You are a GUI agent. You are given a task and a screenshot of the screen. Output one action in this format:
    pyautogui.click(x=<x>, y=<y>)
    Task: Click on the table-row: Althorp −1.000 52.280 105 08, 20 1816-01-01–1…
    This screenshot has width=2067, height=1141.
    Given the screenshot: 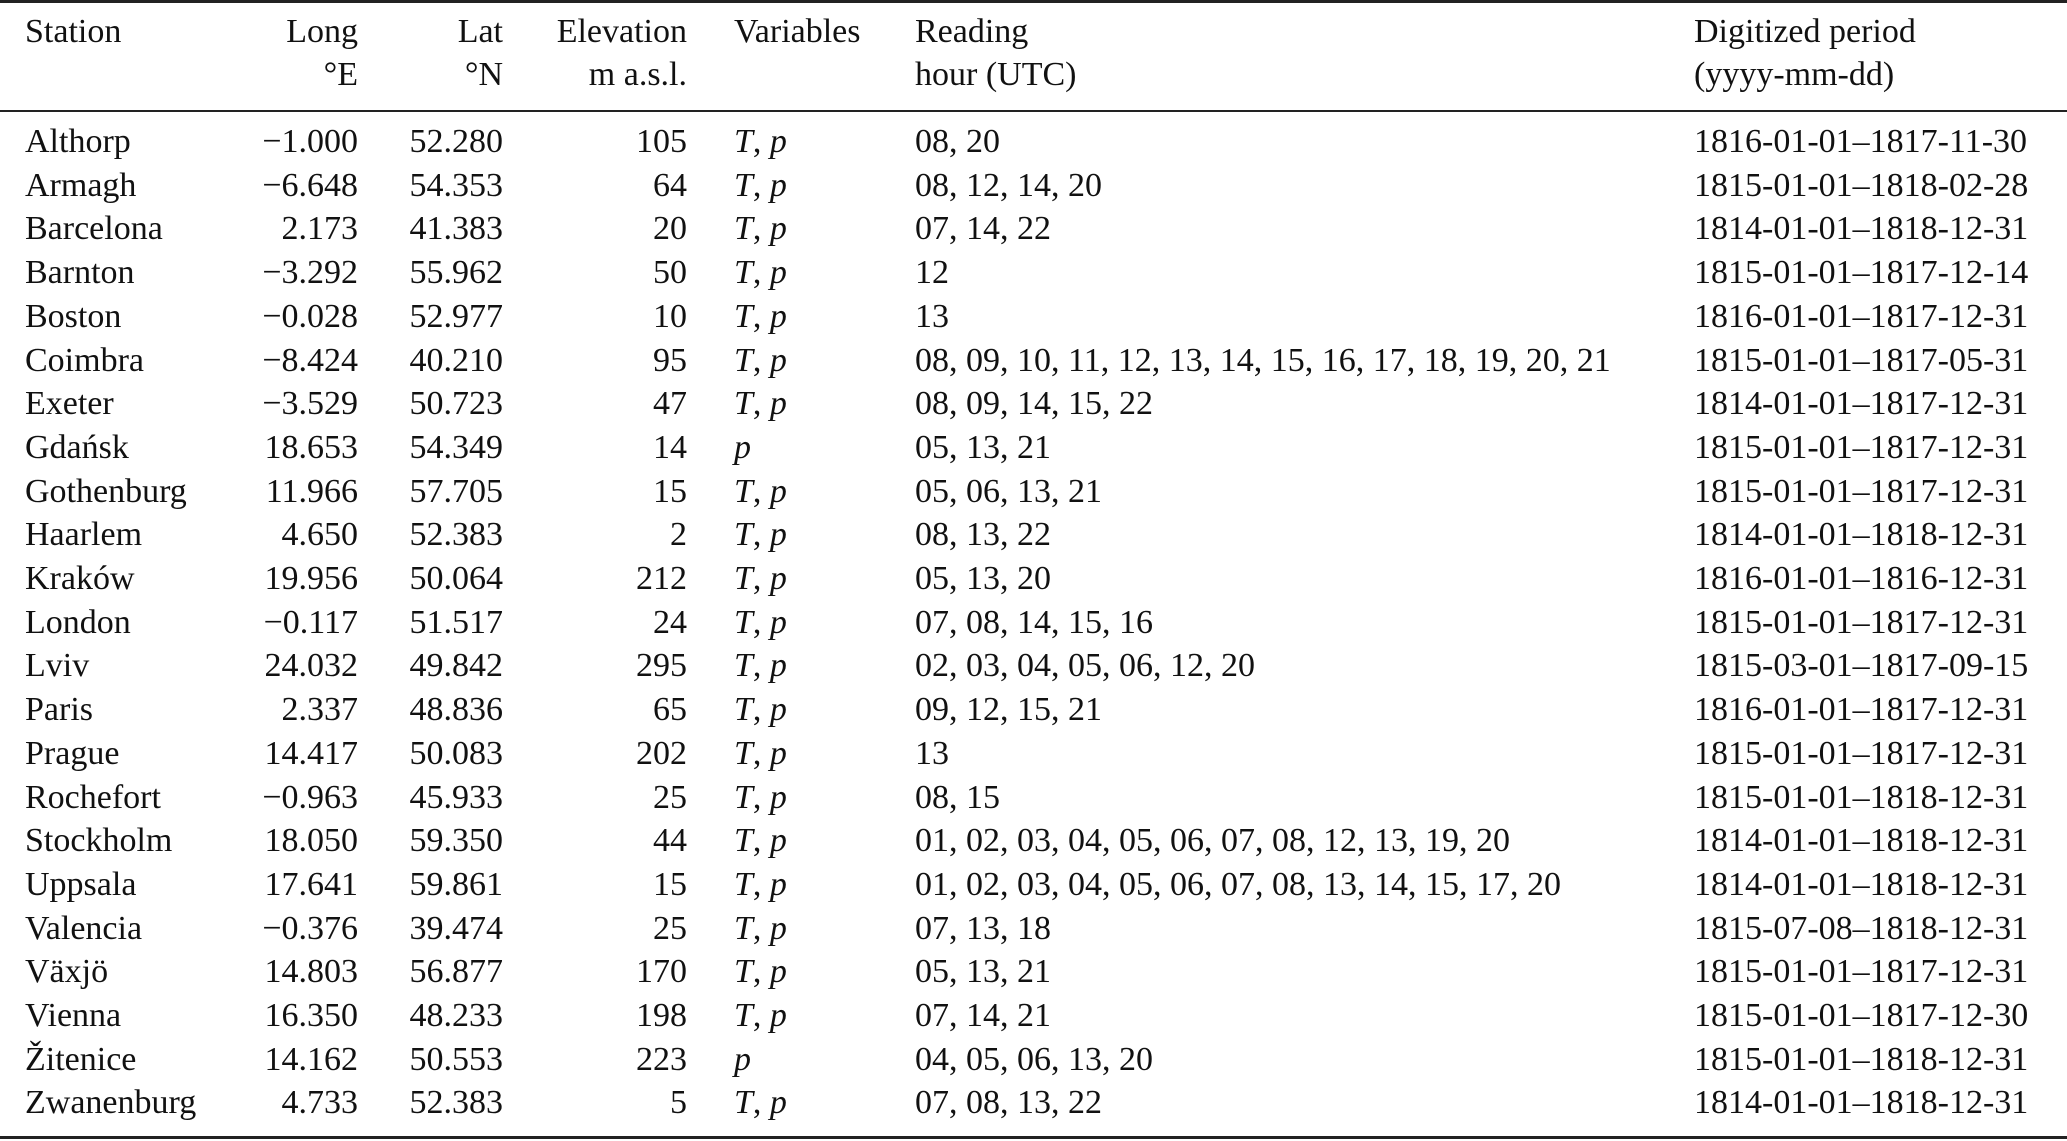 What is the action you would take?
    pyautogui.click(x=1033, y=144)
    